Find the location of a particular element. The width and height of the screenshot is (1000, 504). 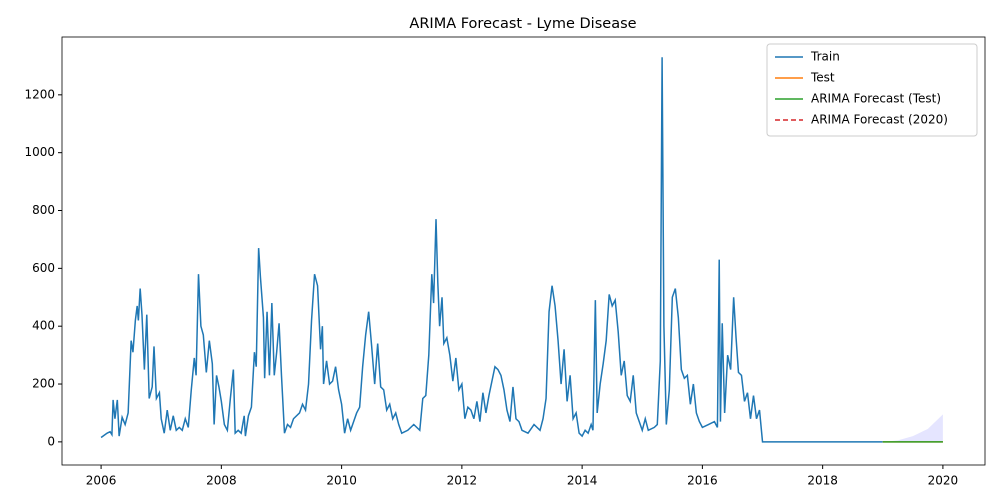

legend-label: Train is located at coordinates (825, 57).